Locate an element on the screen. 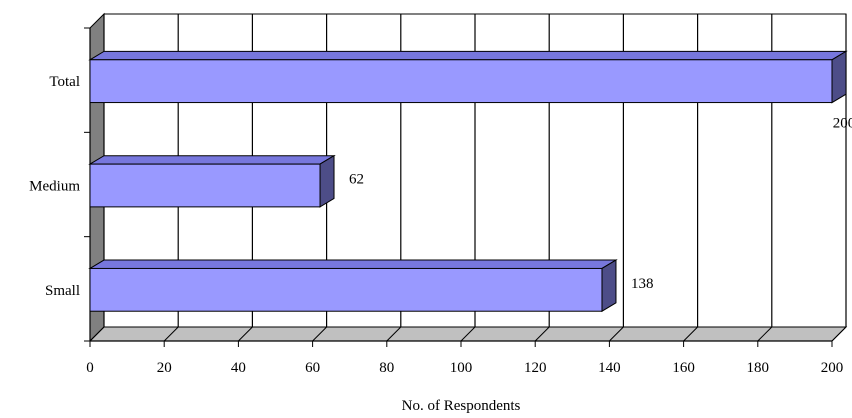  category-labels: Total Medium Small is located at coordinates (54, 186).